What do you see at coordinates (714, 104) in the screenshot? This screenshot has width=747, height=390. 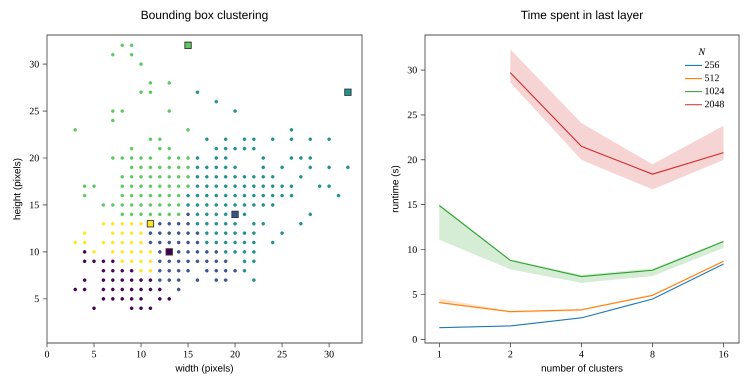 I see `legend-label: 2048` at bounding box center [714, 104].